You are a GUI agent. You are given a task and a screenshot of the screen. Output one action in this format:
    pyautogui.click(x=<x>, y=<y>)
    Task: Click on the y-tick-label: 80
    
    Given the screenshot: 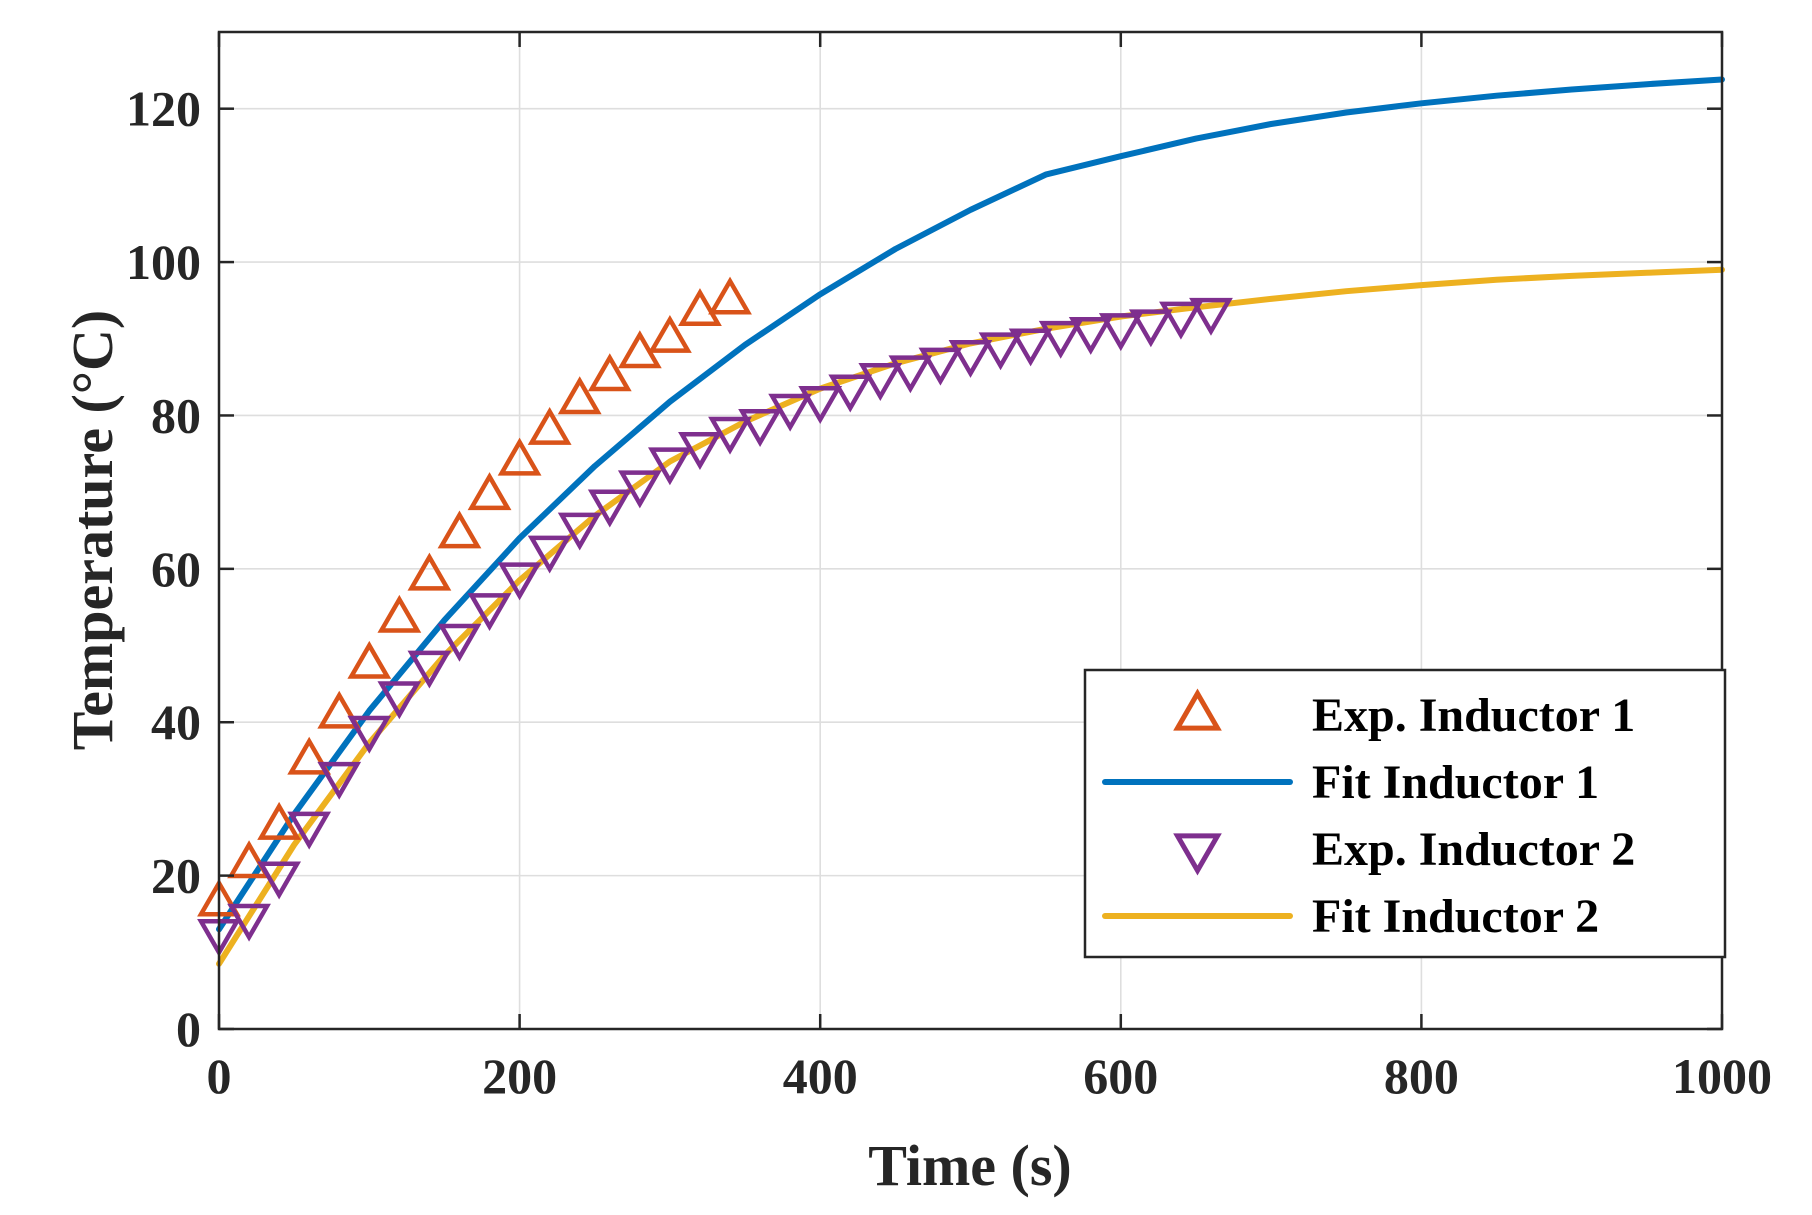 What is the action you would take?
    pyautogui.click(x=176, y=415)
    